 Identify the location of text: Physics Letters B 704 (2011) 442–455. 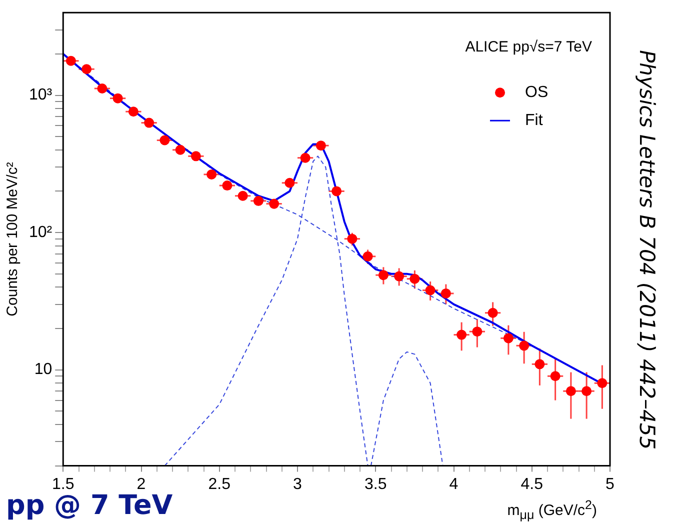
(647, 250).